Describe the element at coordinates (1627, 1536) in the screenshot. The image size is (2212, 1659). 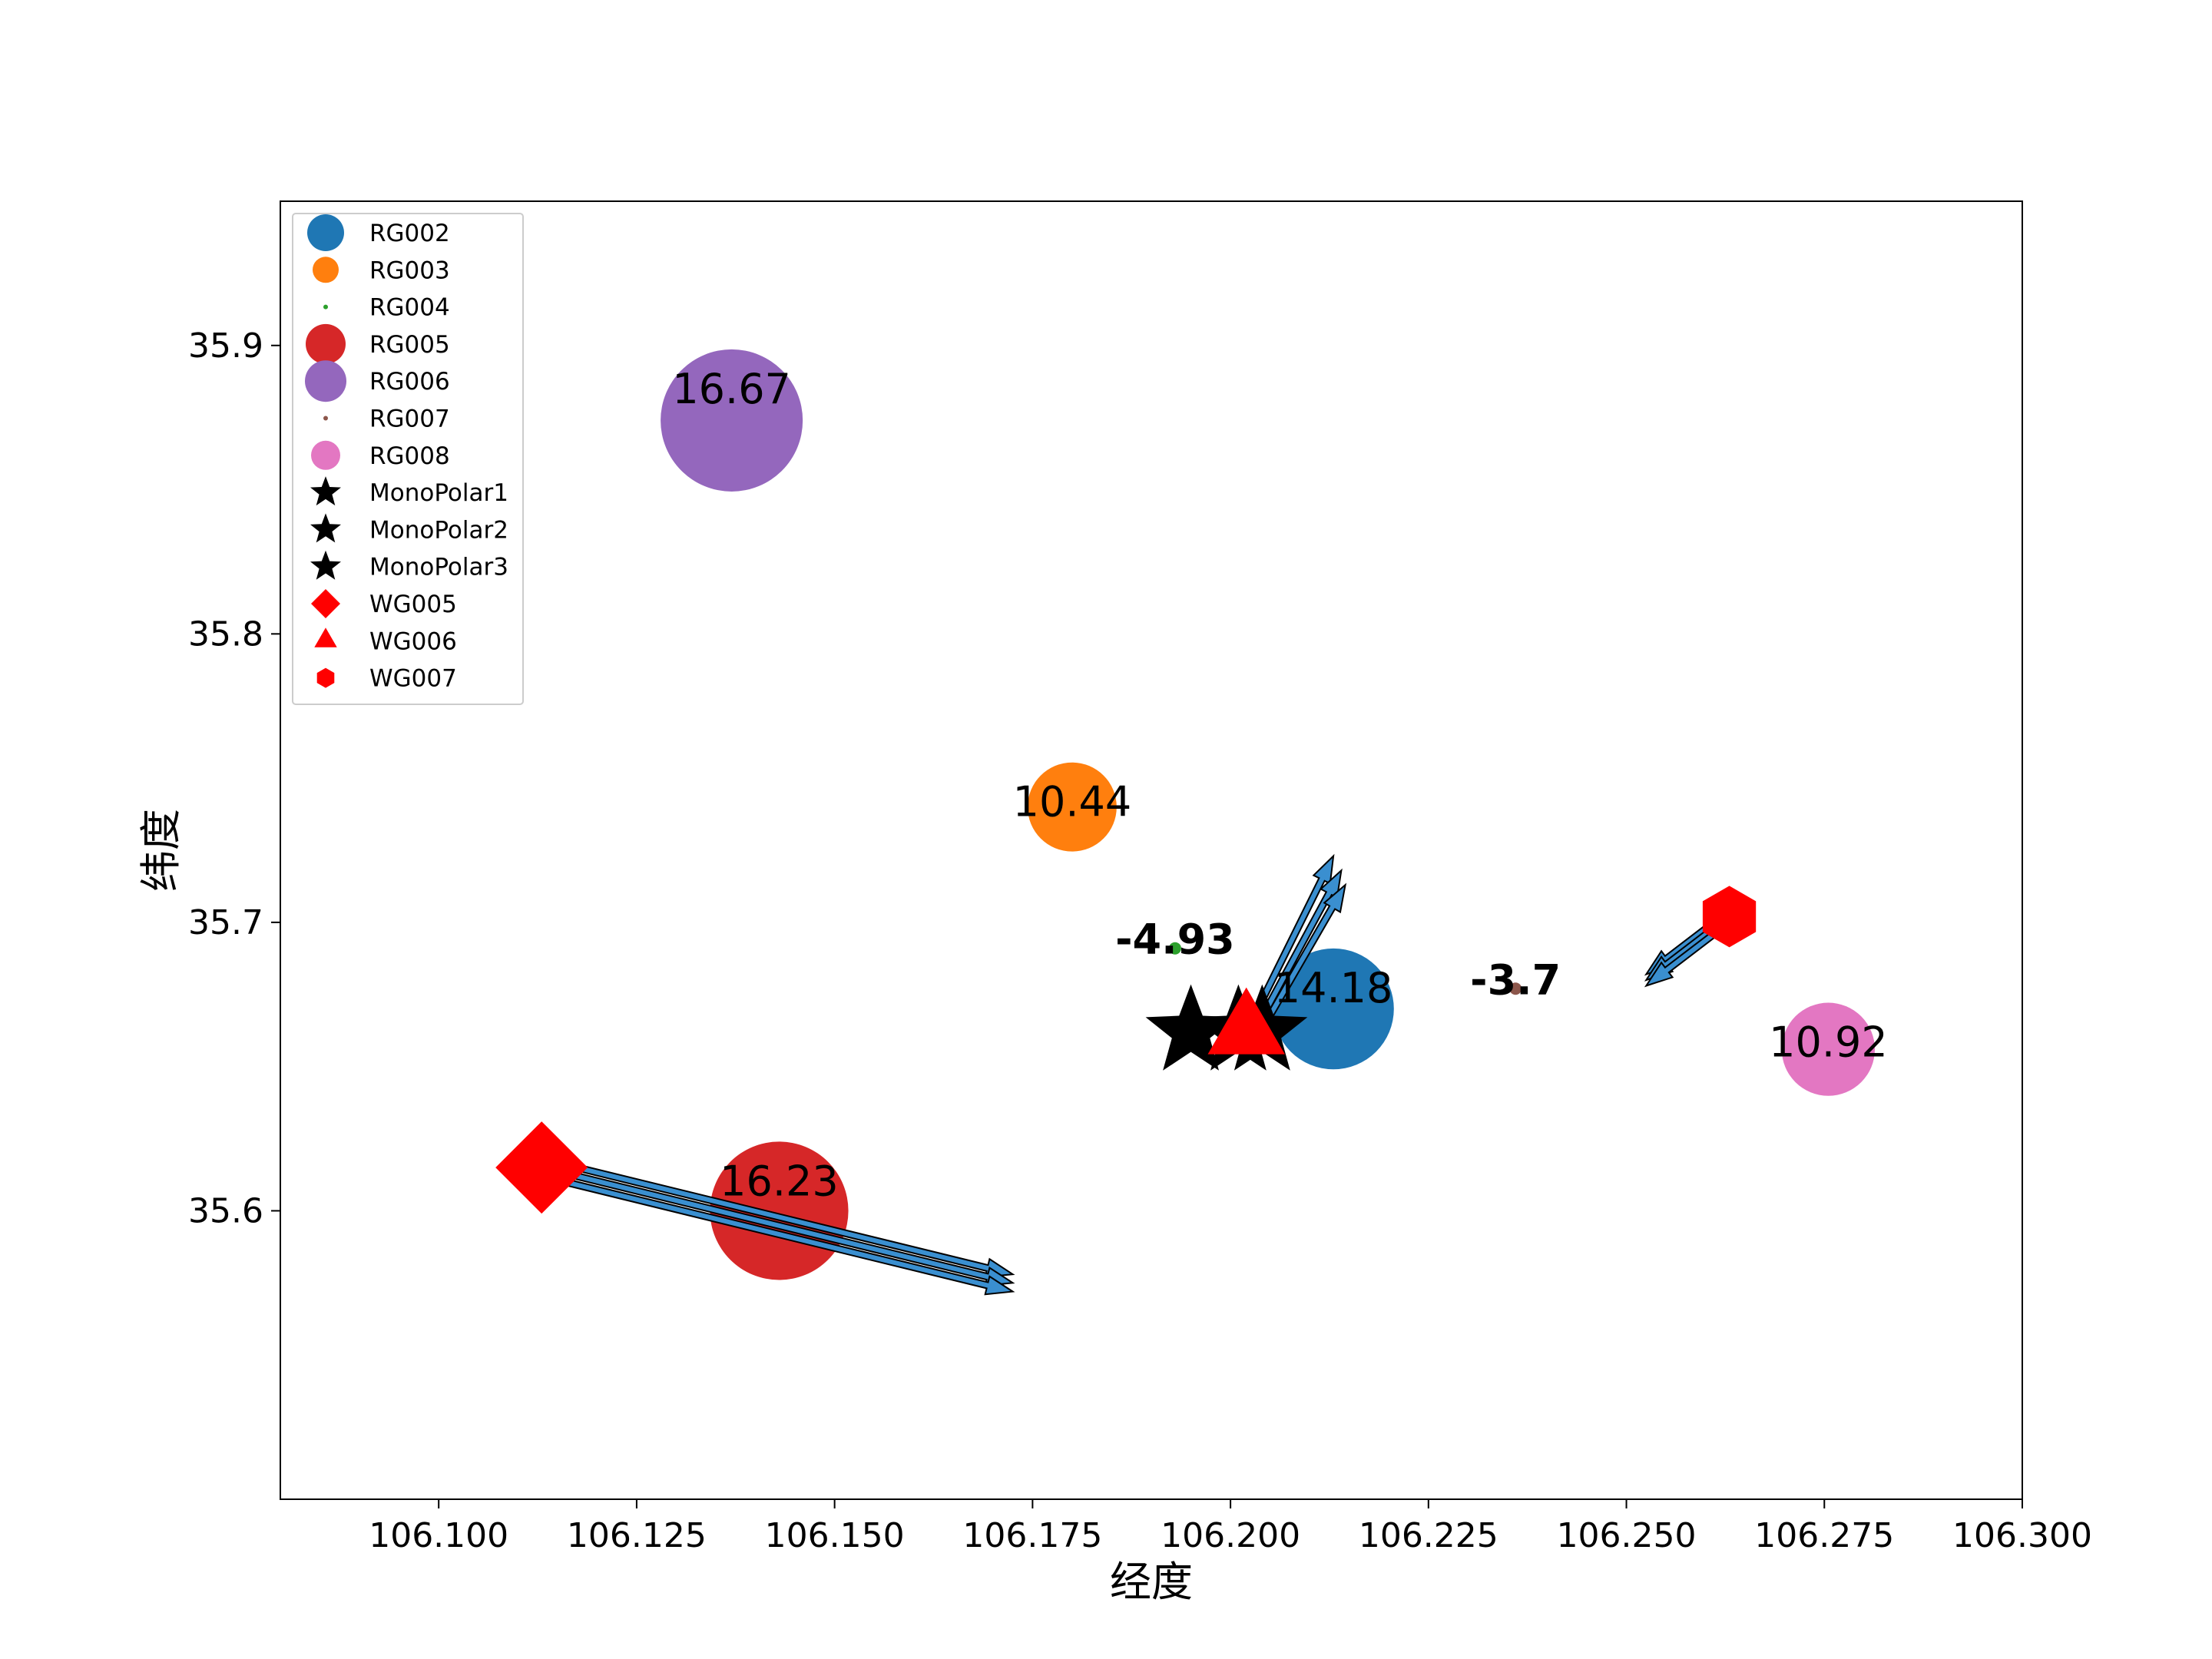
I see `x-tick-label: 106.250` at that location.